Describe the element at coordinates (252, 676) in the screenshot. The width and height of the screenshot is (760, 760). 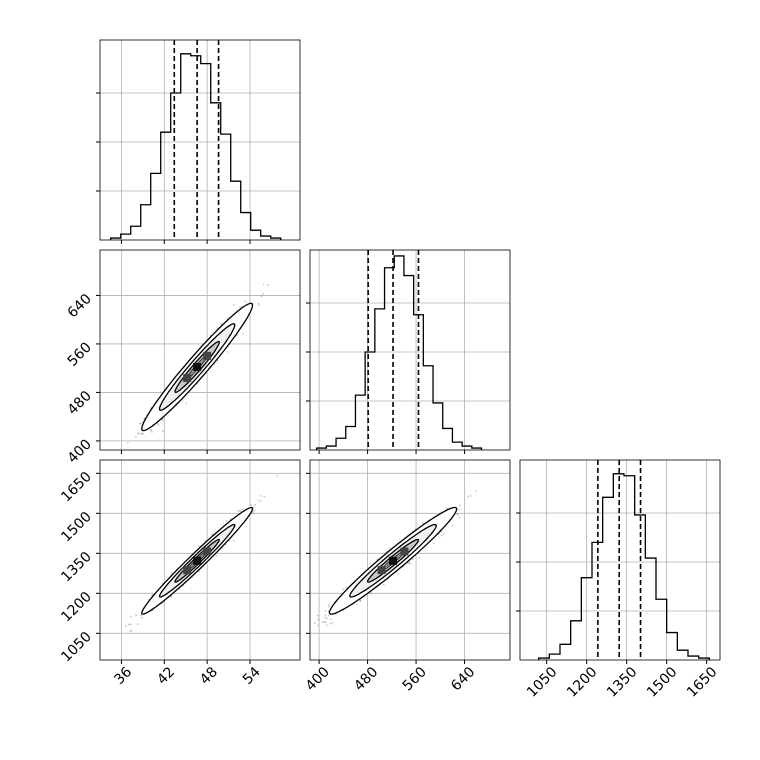
I see `x-tick-label: 54` at that location.